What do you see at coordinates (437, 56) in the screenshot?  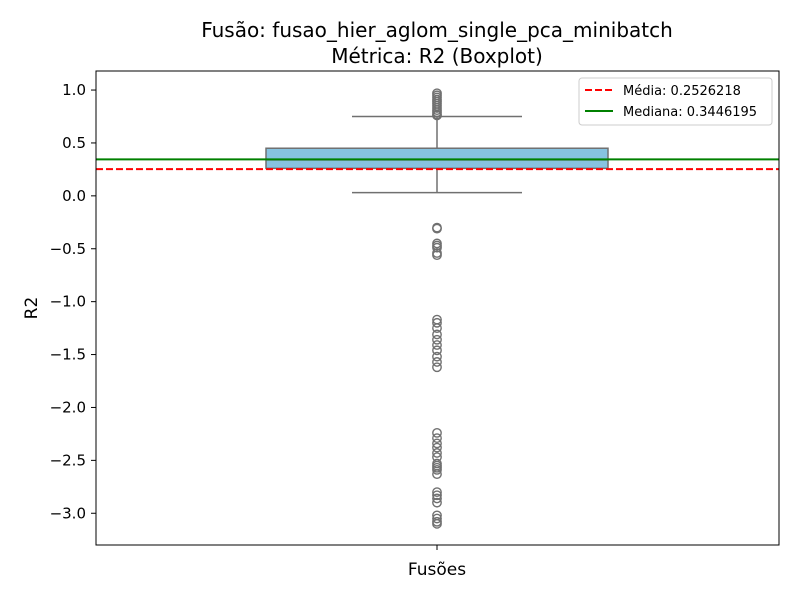 I see `chart-subtitle: Métrica: R2 (Boxplot)` at bounding box center [437, 56].